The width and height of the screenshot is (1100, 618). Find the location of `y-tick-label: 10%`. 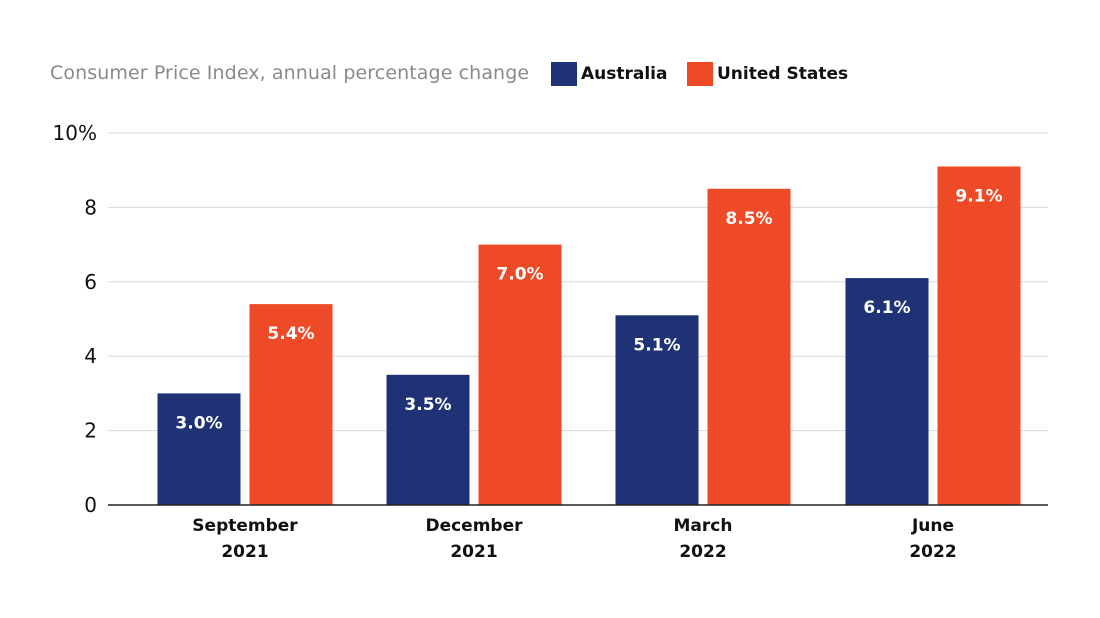

y-tick-label: 10% is located at coordinates (75, 133).